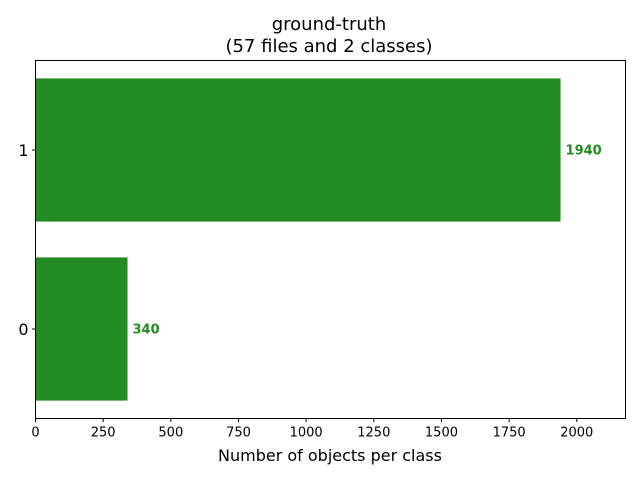 Image resolution: width=640 pixels, height=480 pixels. Describe the element at coordinates (23, 329) in the screenshot. I see `y-tick-label-0: 0` at that location.